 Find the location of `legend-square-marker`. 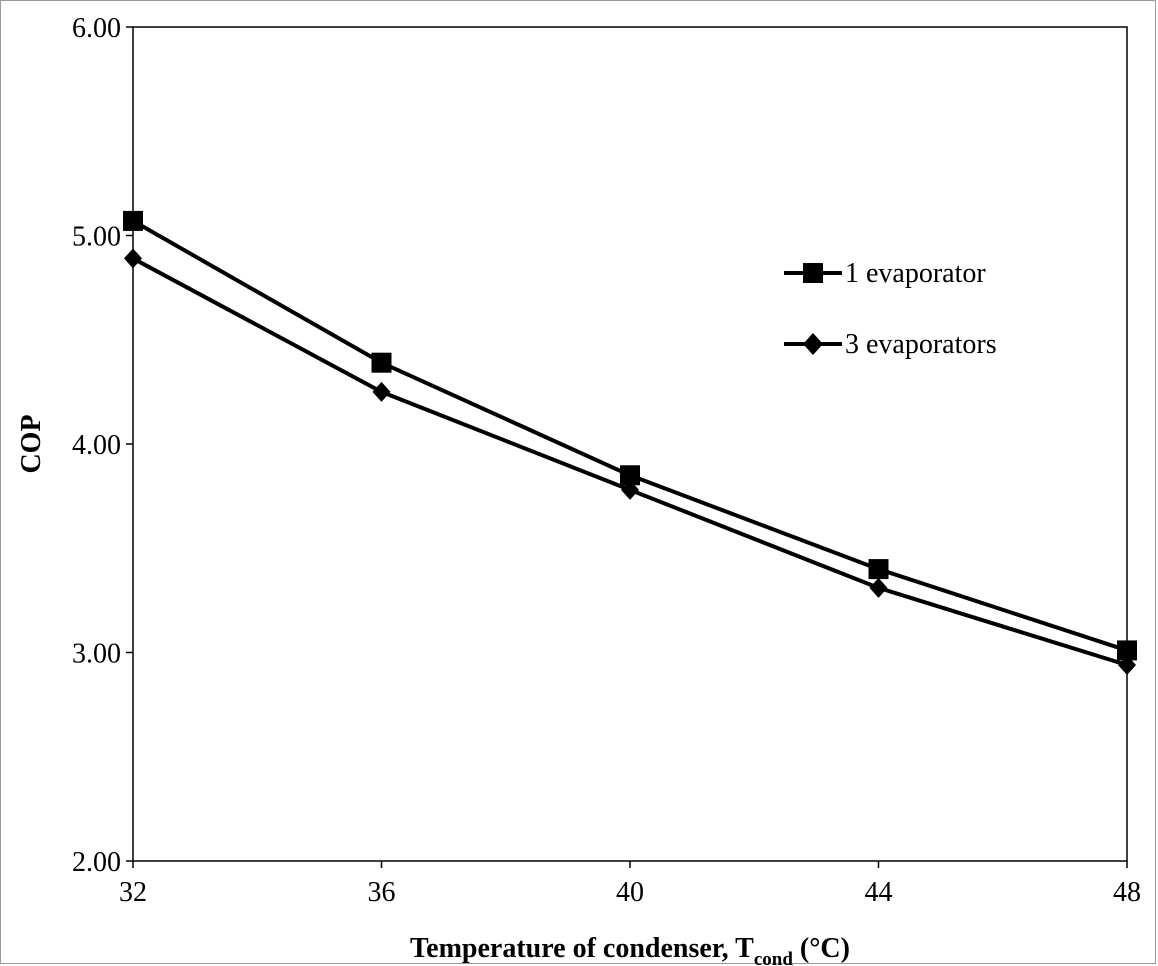

legend-square-marker is located at coordinates (813, 273).